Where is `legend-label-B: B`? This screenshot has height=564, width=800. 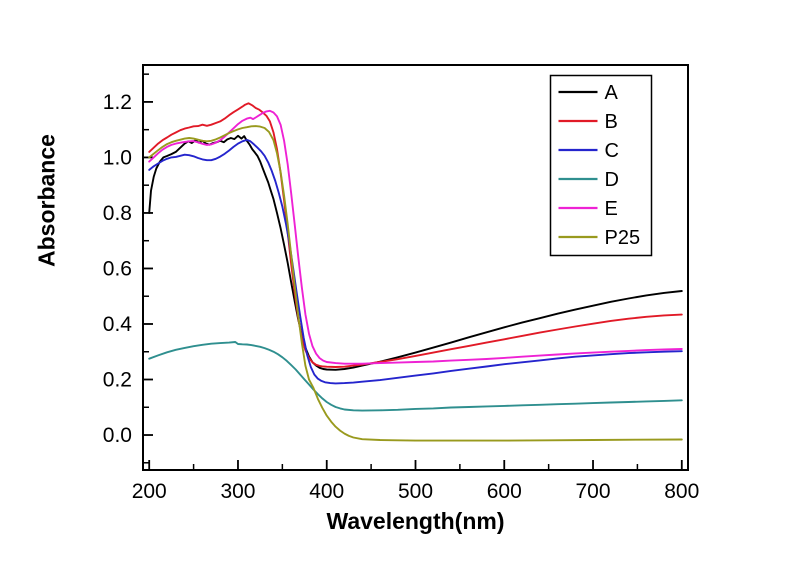
legend-label-B: B is located at coordinates (611, 122).